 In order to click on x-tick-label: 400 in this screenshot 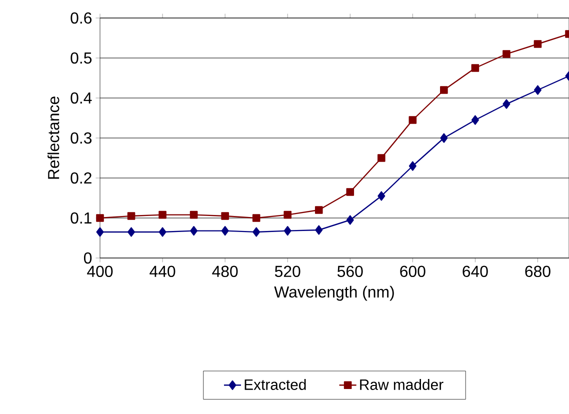, I will do `click(100, 272)`.